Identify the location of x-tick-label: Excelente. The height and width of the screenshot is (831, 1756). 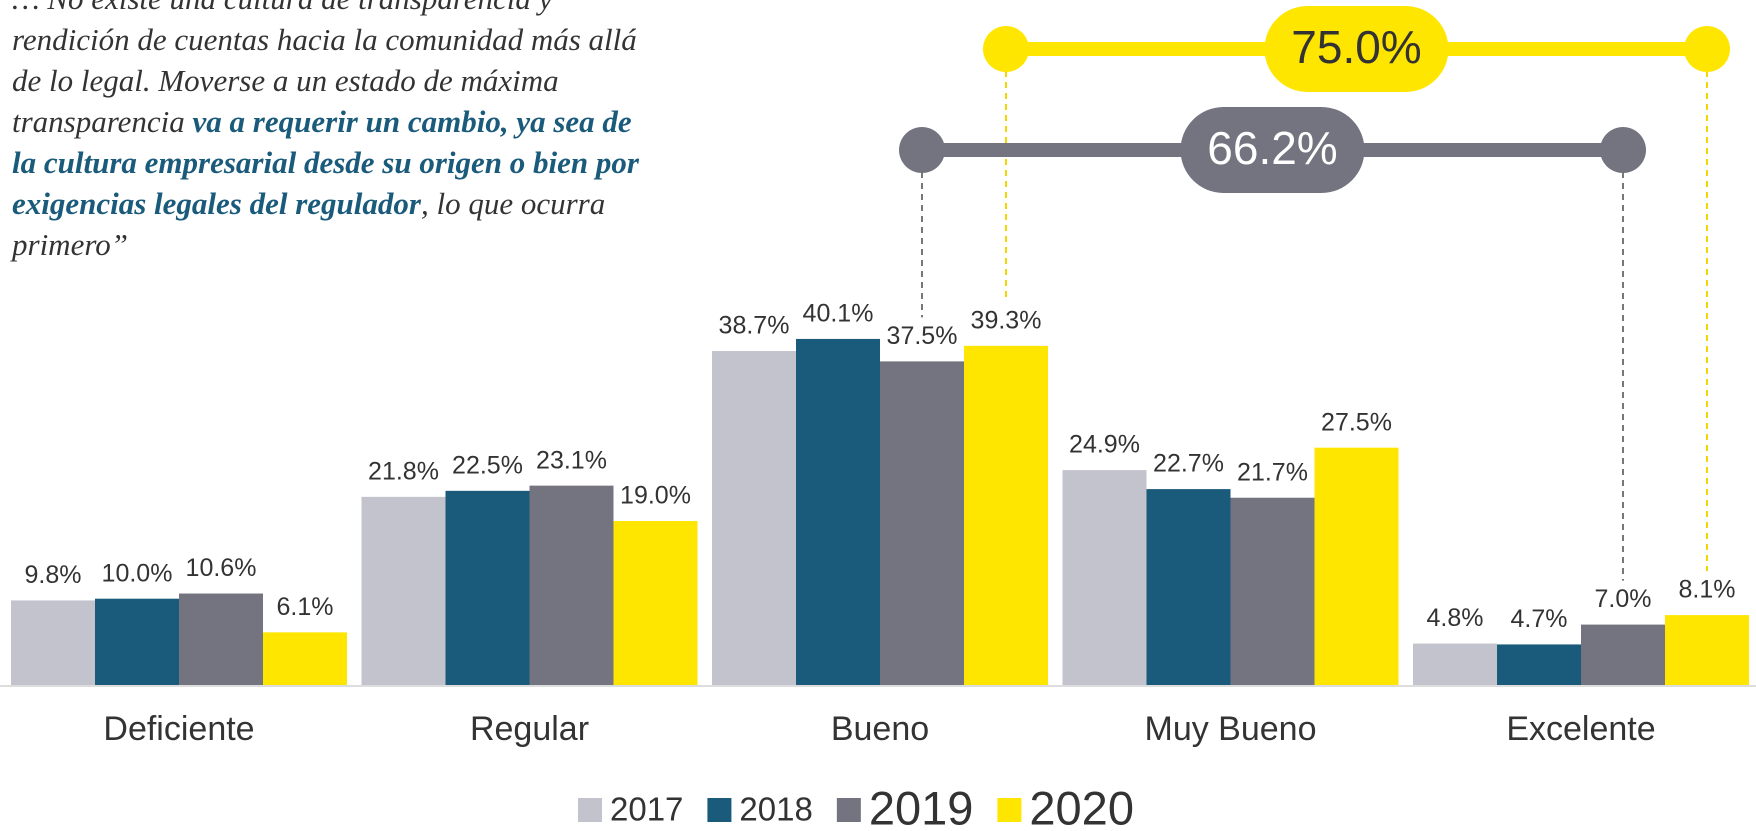
(1580, 729).